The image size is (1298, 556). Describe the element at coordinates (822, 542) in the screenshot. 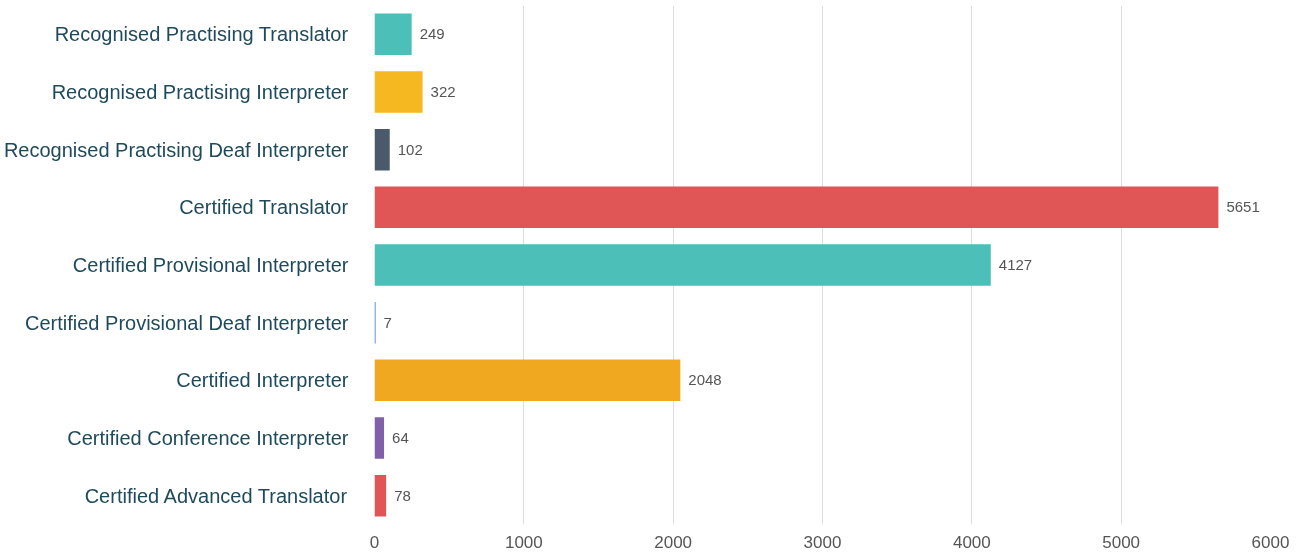

I see `x-tick-label: 3000` at that location.